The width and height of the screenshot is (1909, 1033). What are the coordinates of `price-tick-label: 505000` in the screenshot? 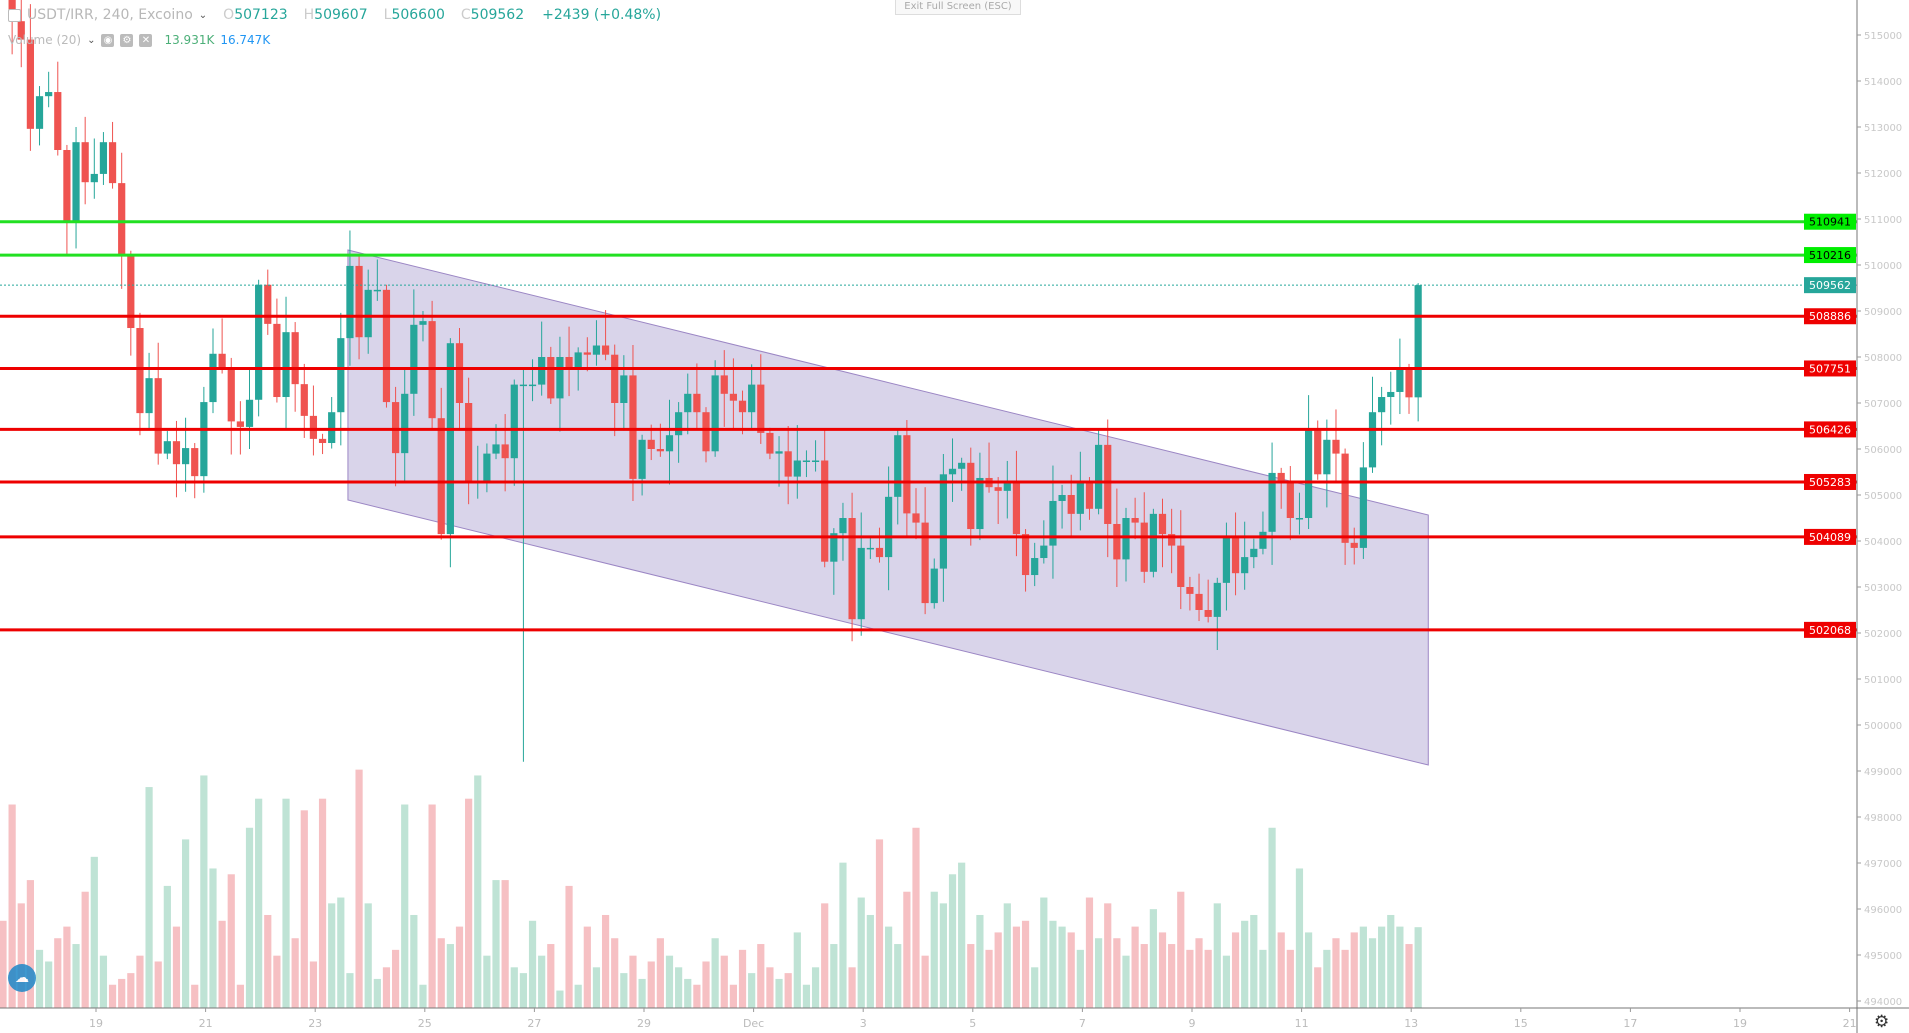 It's located at (1883, 496).